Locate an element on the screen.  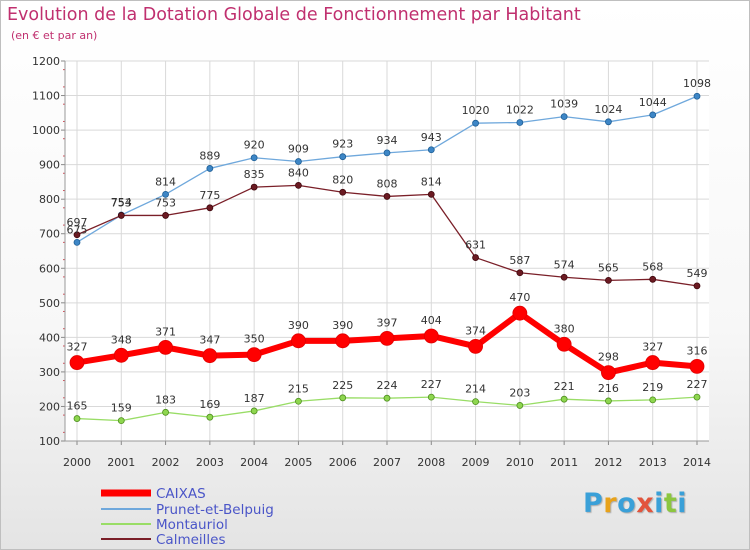
logo-letter: t is located at coordinates (670, 503).